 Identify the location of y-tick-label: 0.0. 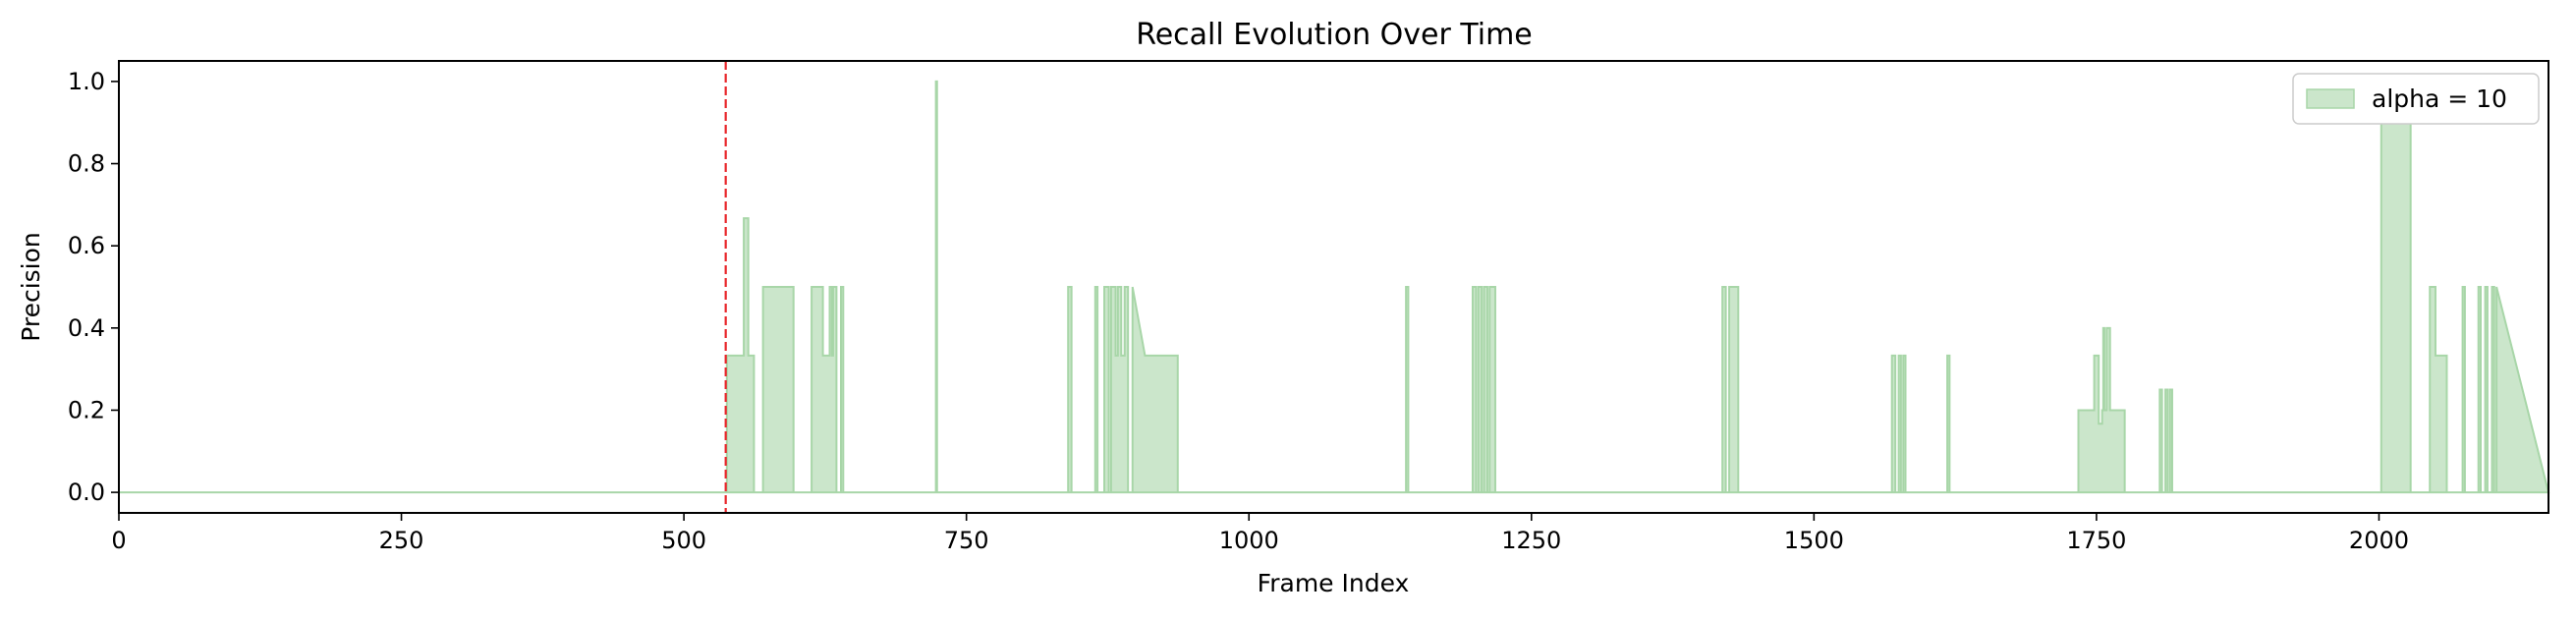
(86, 493).